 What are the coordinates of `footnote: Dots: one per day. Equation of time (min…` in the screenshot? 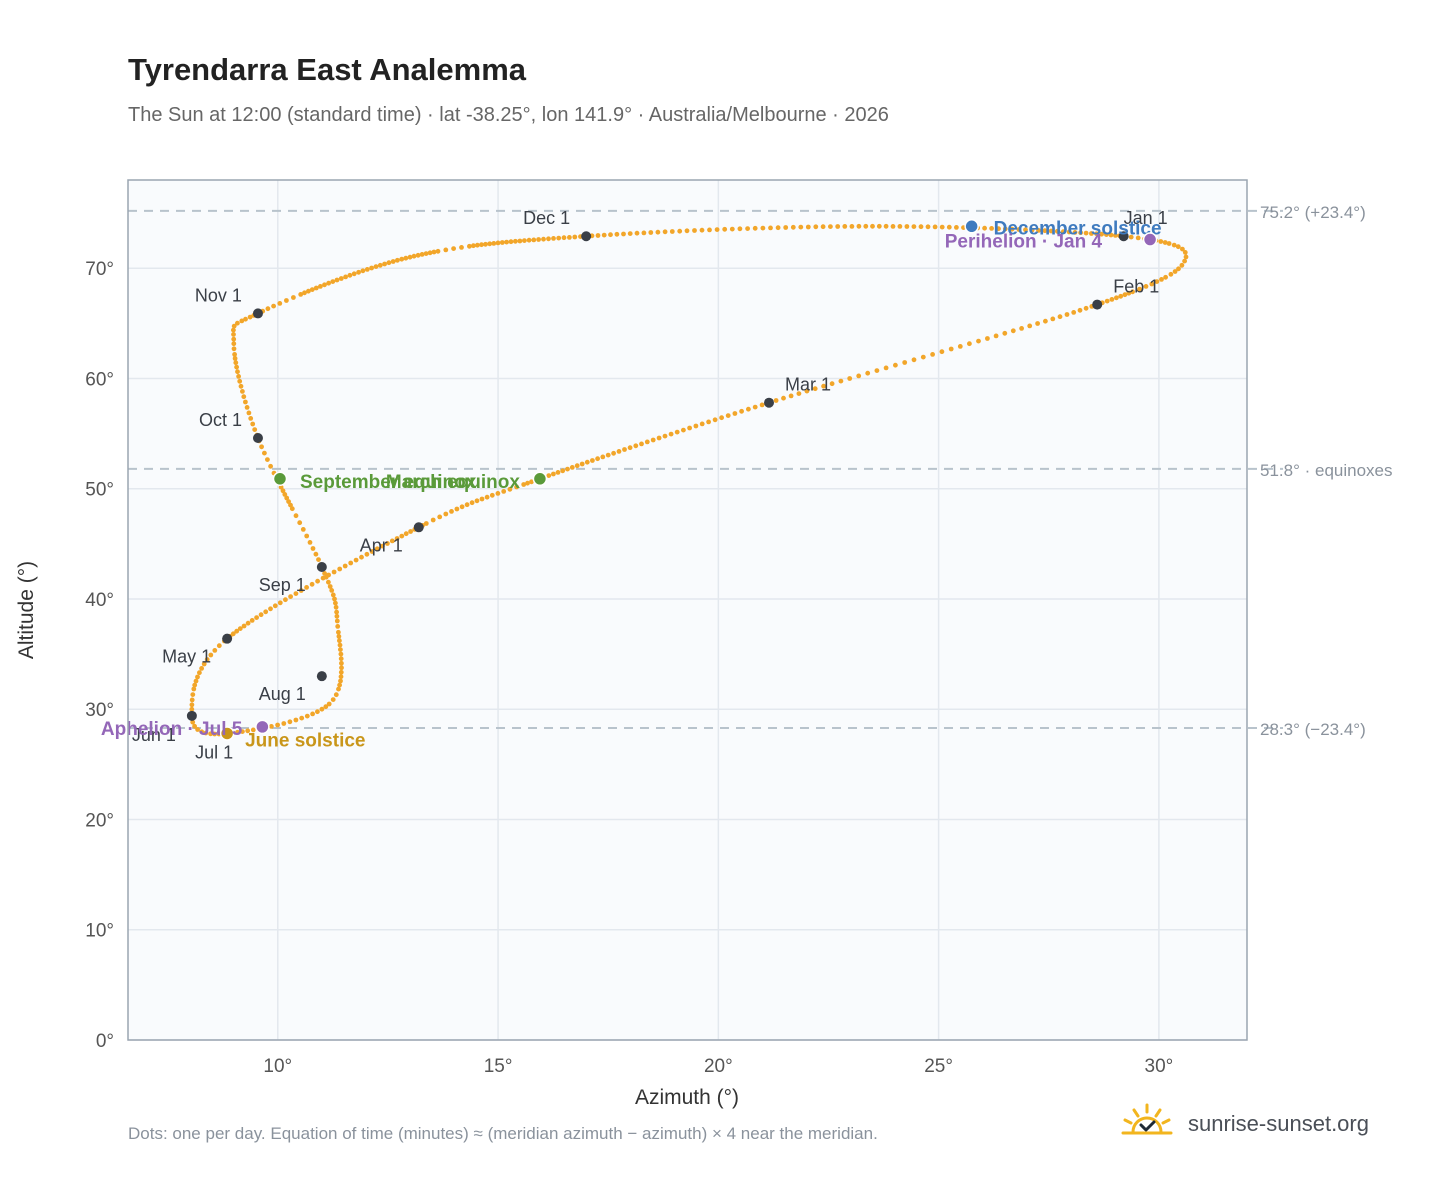 It's located at (503, 1133).